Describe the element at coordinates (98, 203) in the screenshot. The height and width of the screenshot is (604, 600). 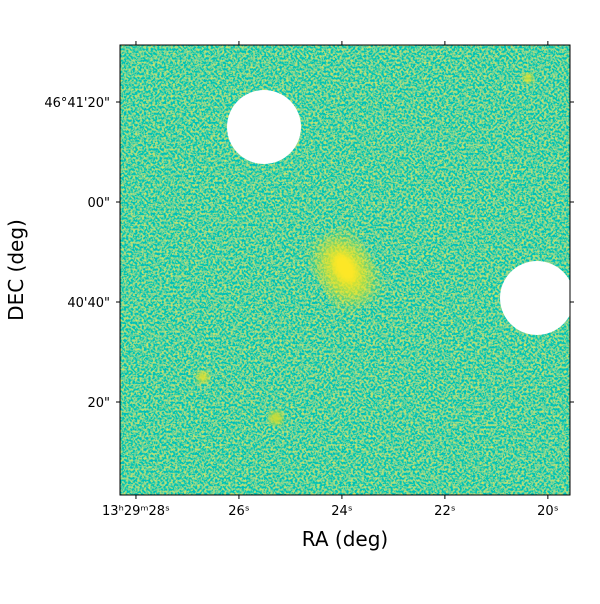
I see `y-tick-label: 00"` at that location.